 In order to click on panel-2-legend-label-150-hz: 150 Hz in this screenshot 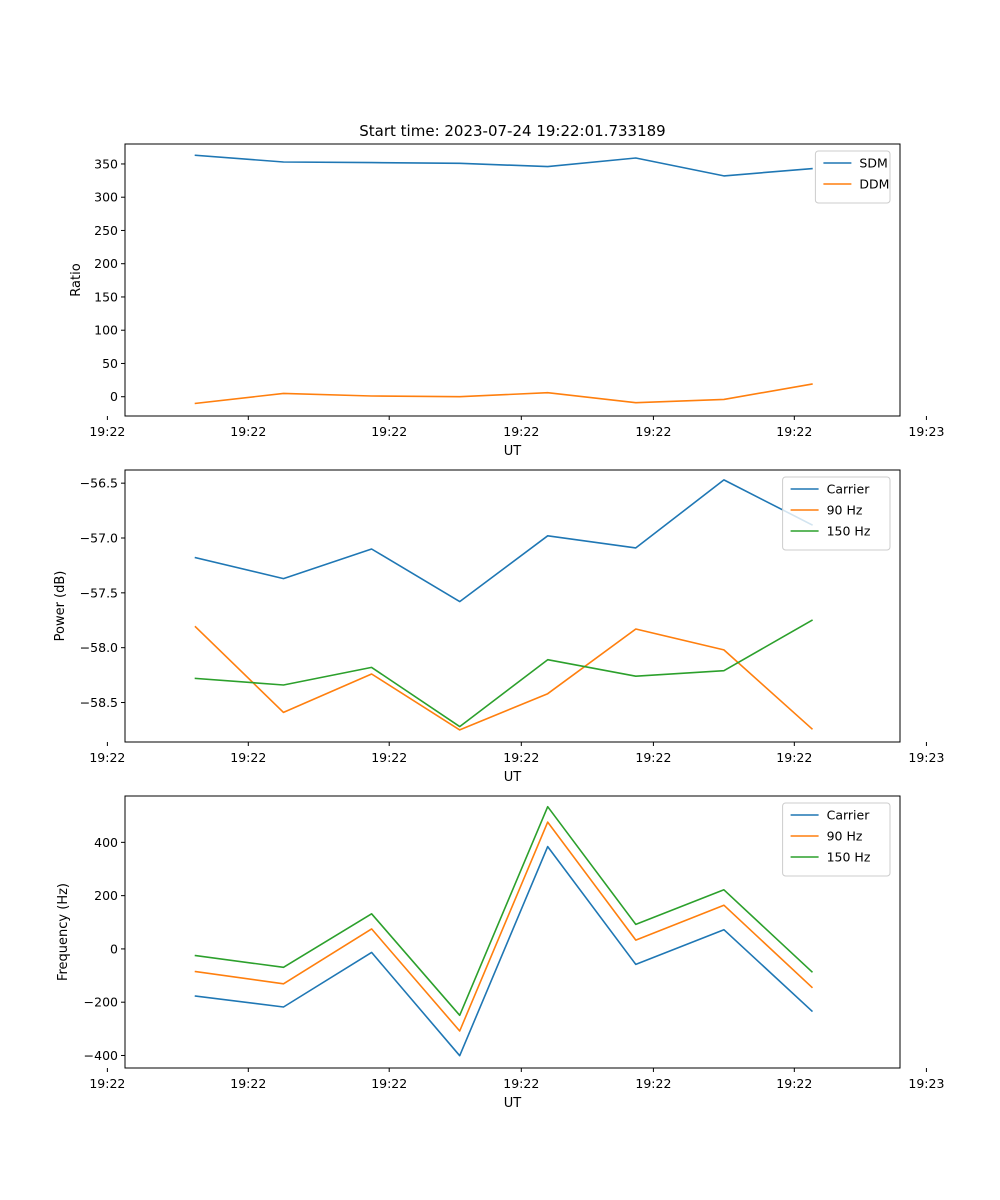, I will do `click(849, 531)`.